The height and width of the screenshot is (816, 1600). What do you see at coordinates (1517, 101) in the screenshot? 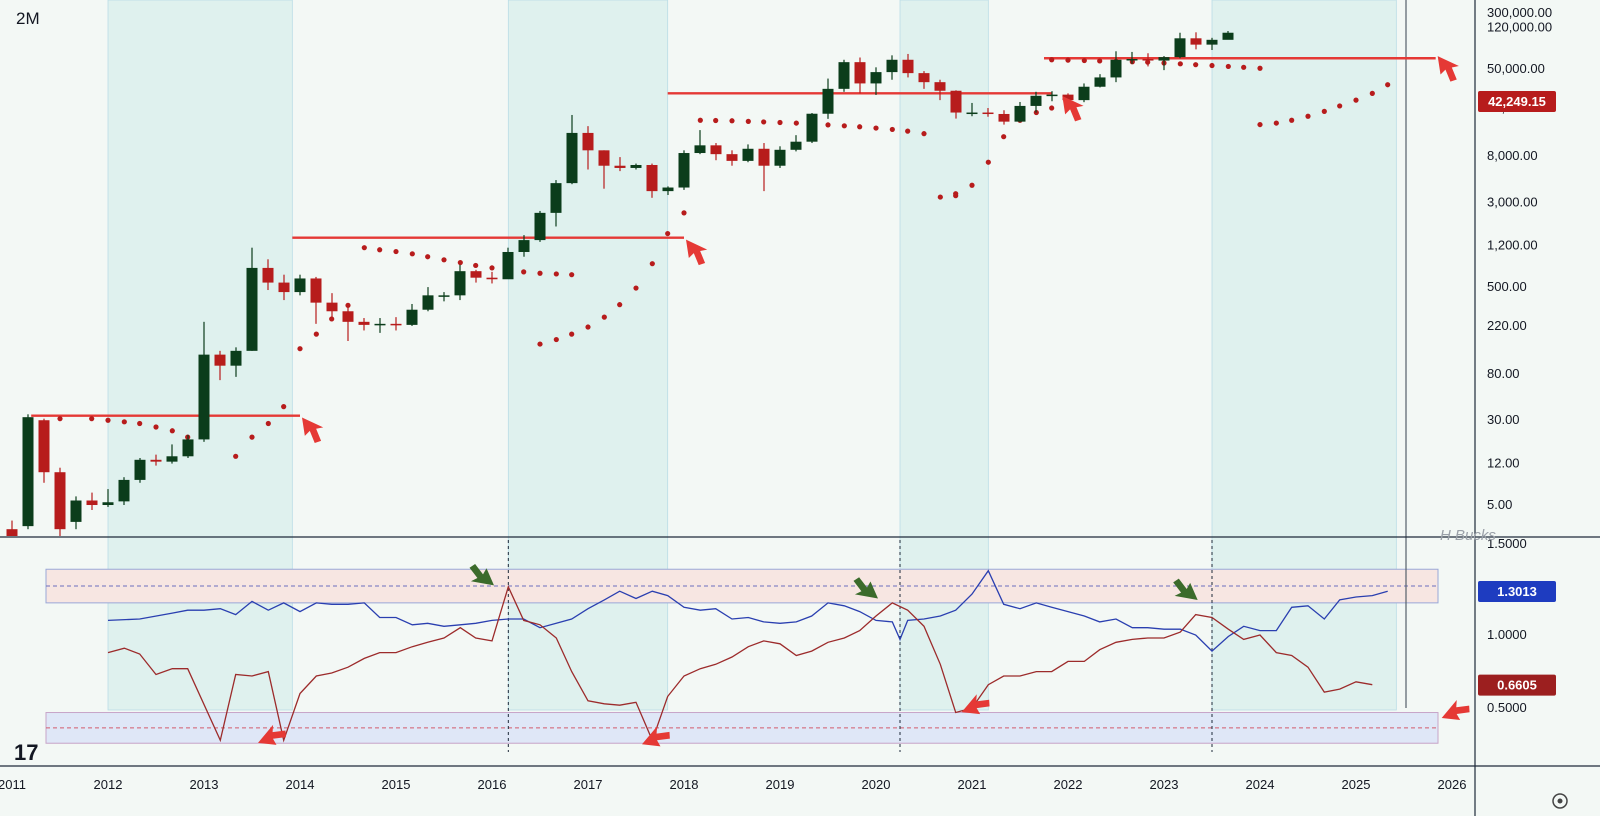
I see `last-price-badge: 42,249.15` at bounding box center [1517, 101].